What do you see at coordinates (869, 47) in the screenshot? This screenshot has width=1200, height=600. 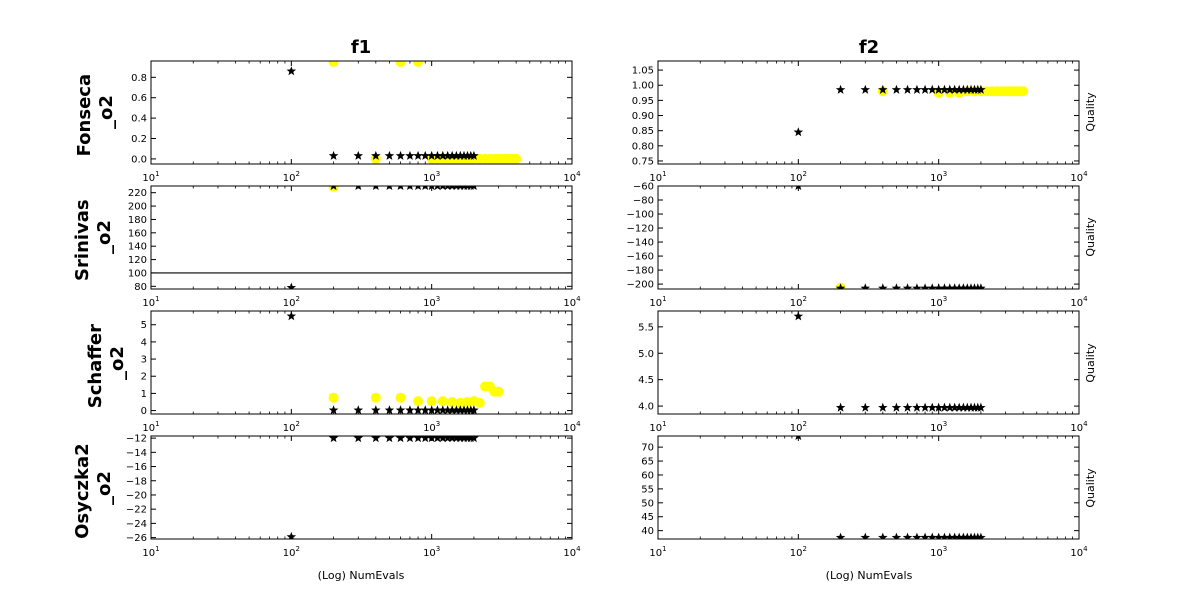 I see `column-title-f2: f2` at bounding box center [869, 47].